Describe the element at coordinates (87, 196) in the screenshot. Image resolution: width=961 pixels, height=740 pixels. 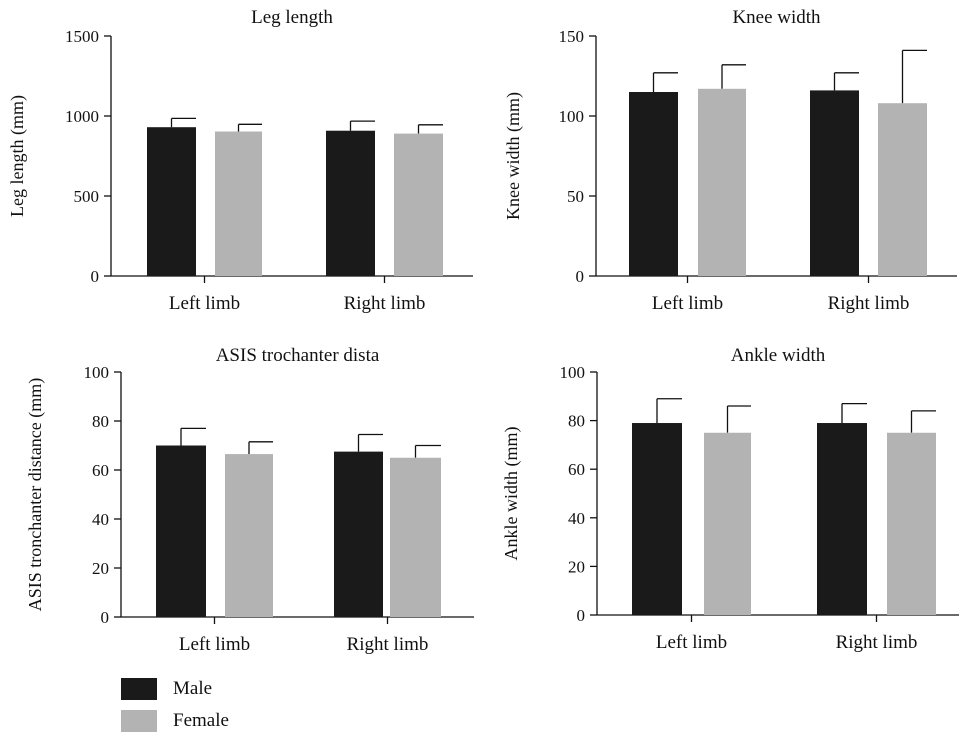
I see `y-tick-label: 500` at that location.